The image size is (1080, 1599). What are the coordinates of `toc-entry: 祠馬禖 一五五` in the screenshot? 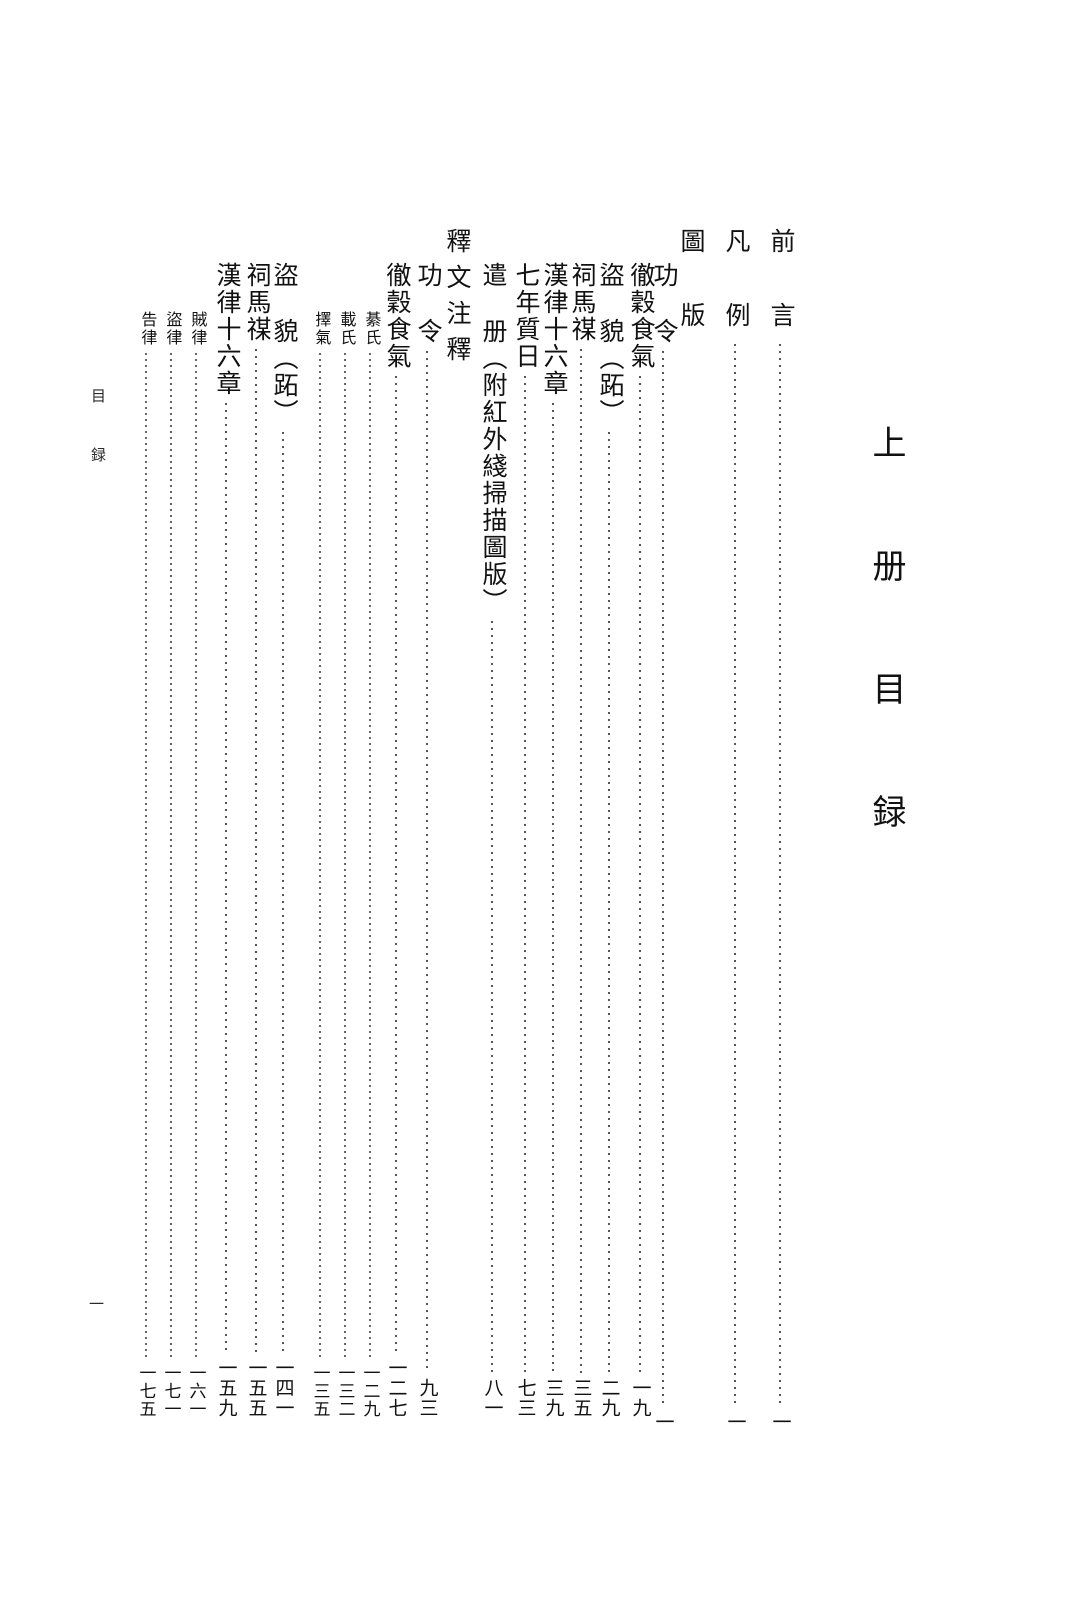 It's located at (256, 840).